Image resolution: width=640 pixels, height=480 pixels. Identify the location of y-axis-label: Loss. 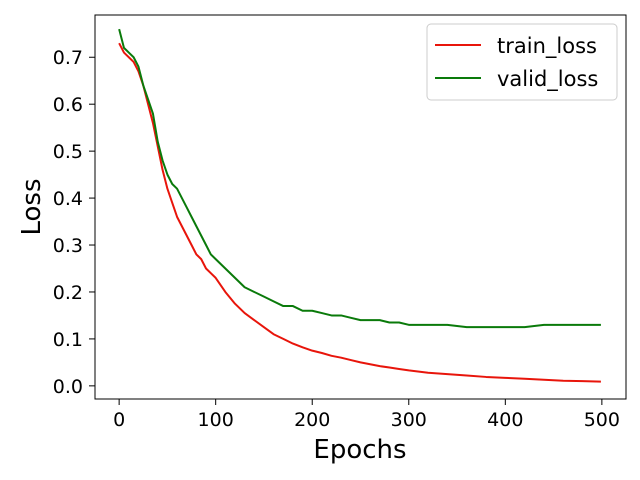
(32, 206).